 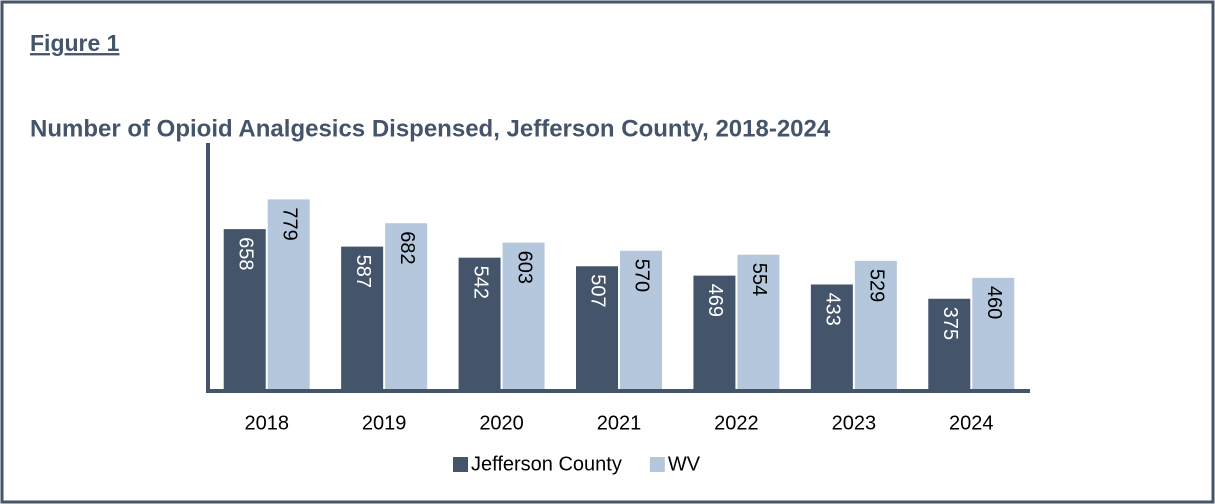 What do you see at coordinates (759, 279) in the screenshot?
I see `value-label: 554` at bounding box center [759, 279].